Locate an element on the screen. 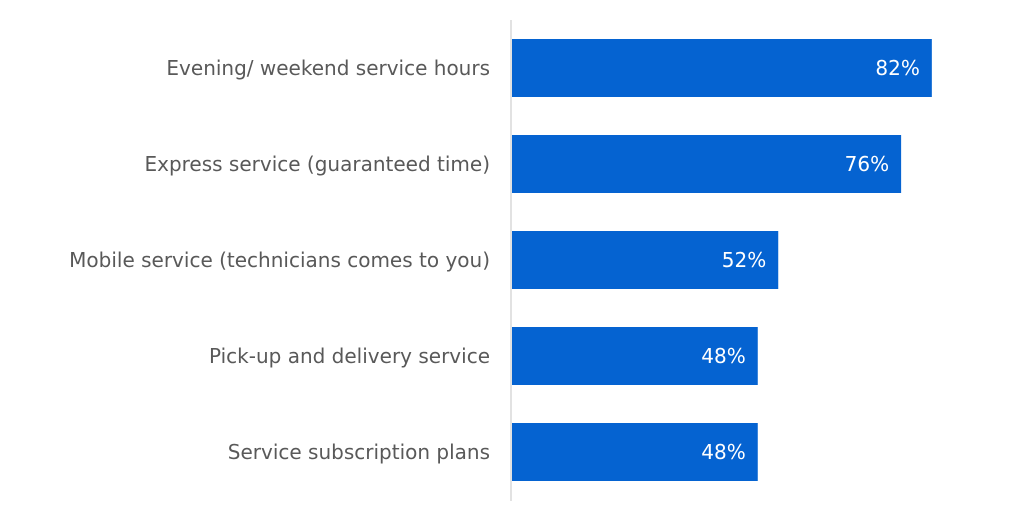 The width and height of the screenshot is (1024, 521). category-label-3: Pick-up and delivery service is located at coordinates (349, 356).